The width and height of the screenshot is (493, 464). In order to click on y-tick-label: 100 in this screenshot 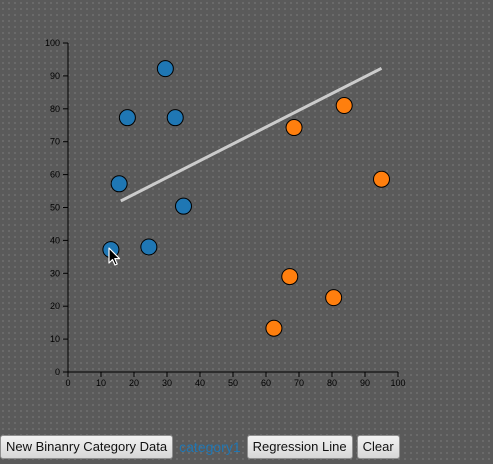, I will do `click(52, 43)`.